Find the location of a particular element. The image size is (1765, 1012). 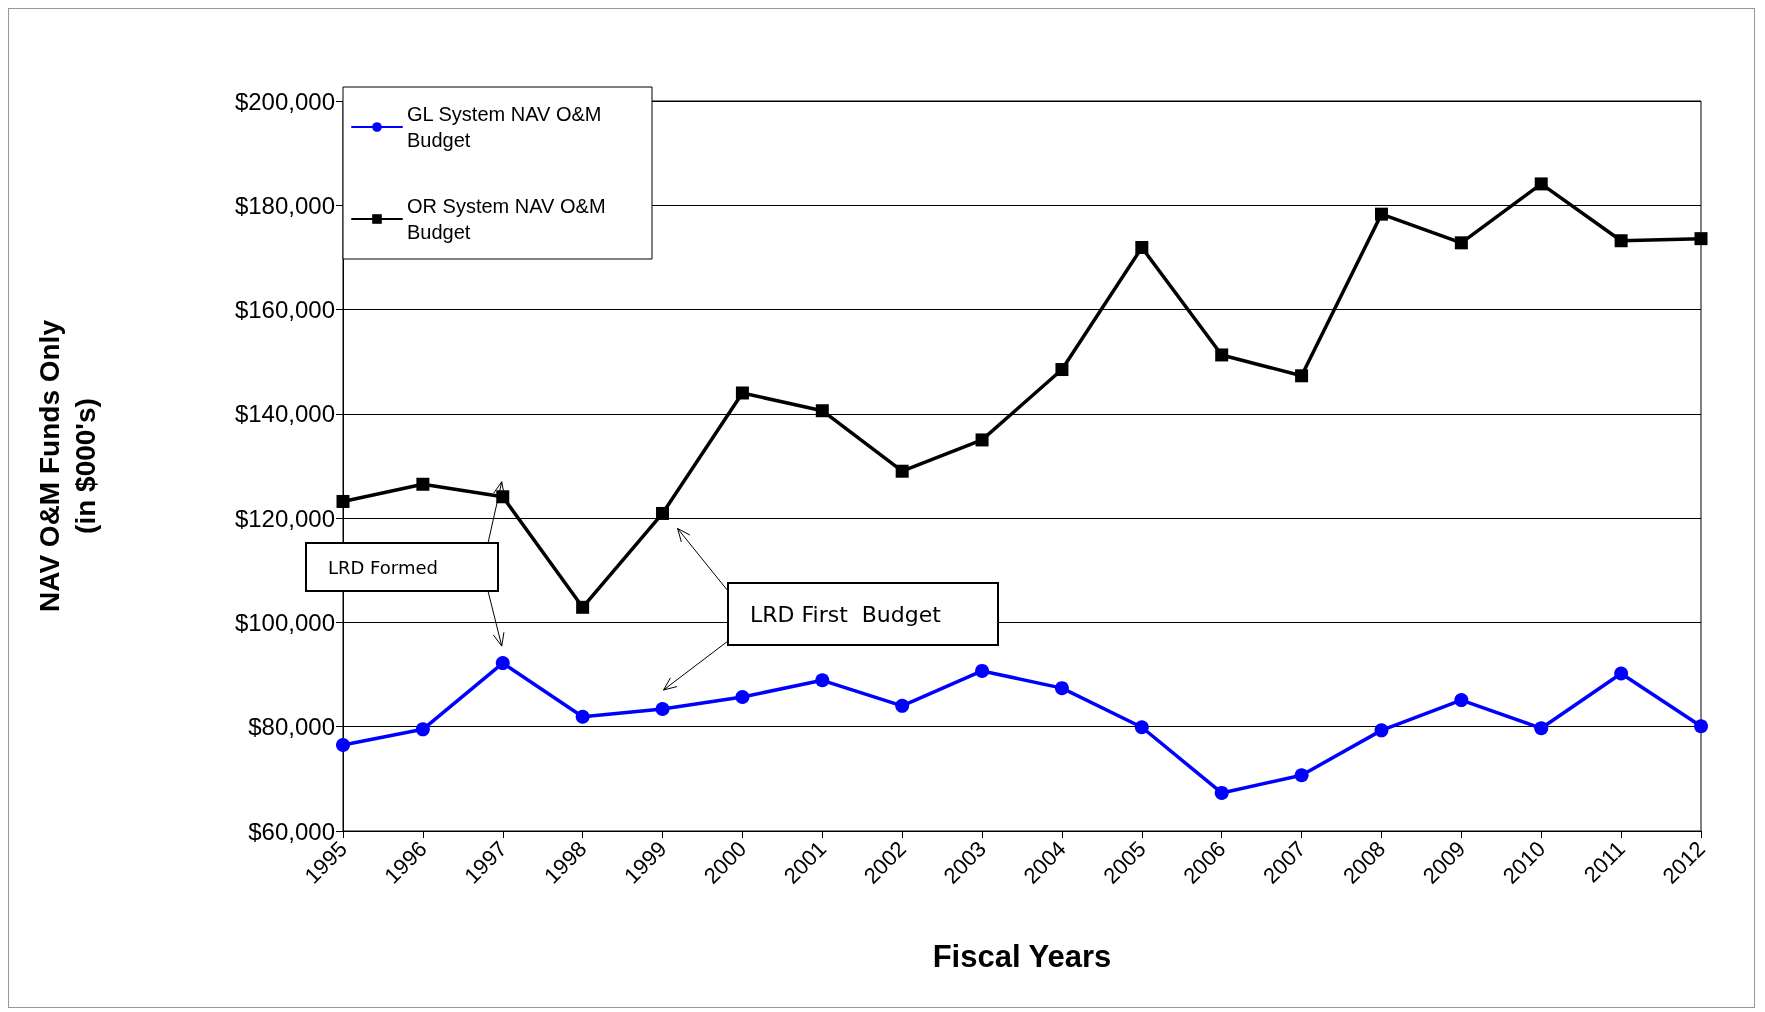

annotation: LRD First Budget is located at coordinates (846, 614).